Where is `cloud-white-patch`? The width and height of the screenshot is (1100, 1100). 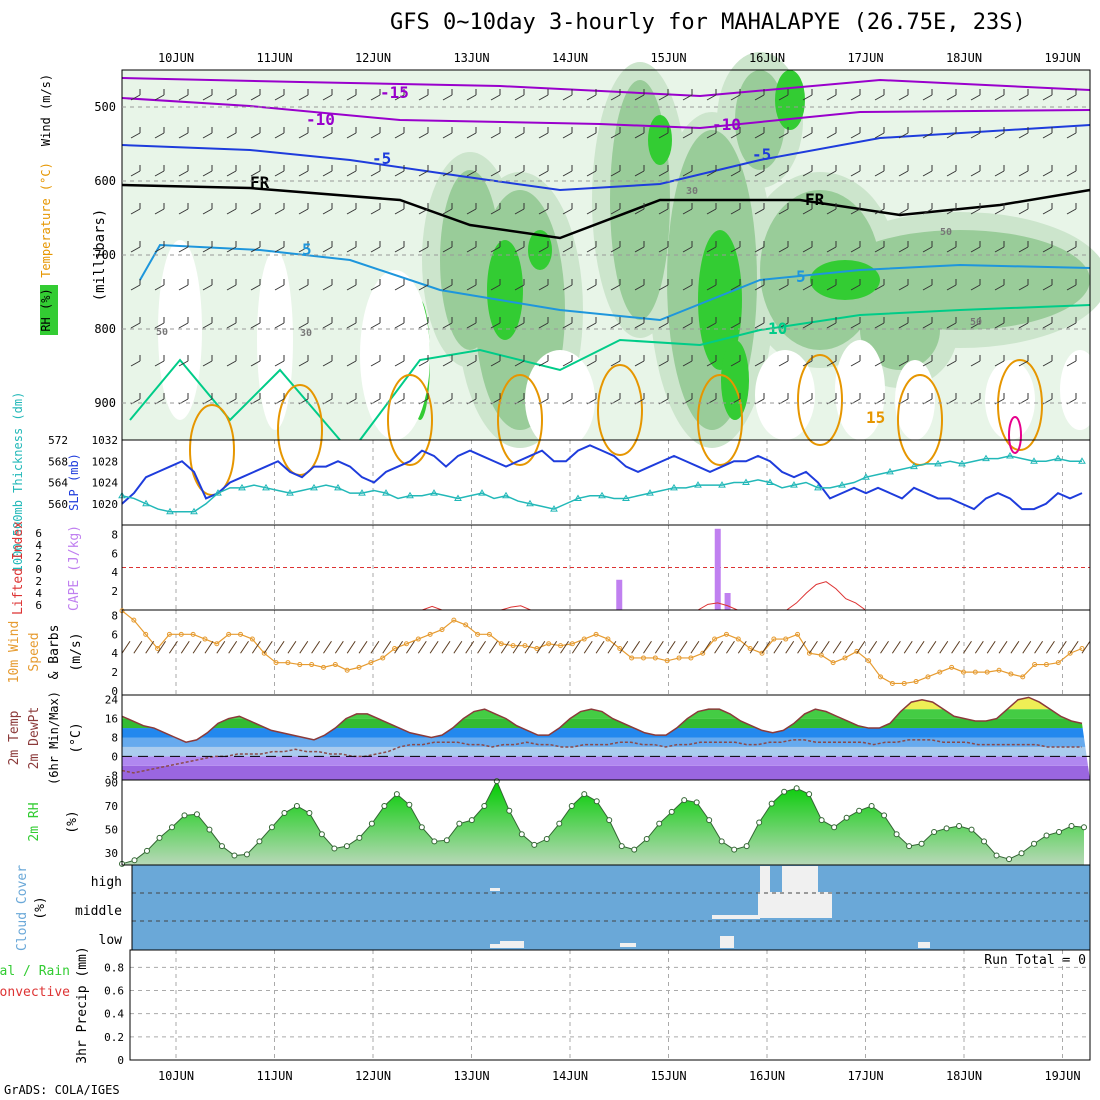
cloud-white-patch is located at coordinates (736, 917).